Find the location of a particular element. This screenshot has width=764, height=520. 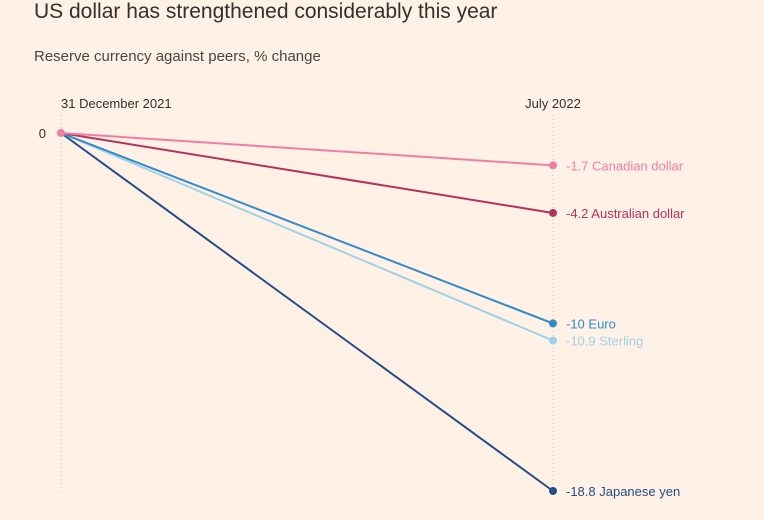

series-line-australian-dollar is located at coordinates (307, 173).